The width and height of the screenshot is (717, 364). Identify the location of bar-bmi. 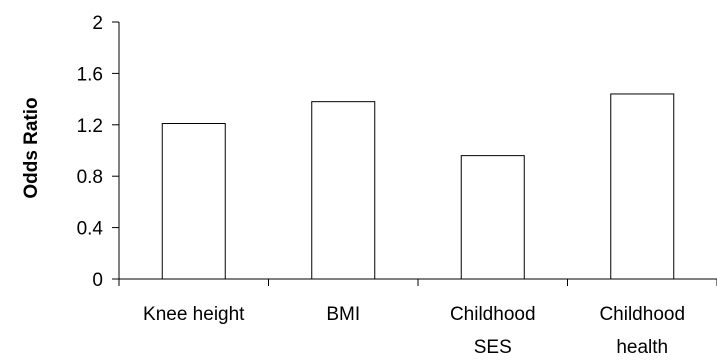
(343, 190).